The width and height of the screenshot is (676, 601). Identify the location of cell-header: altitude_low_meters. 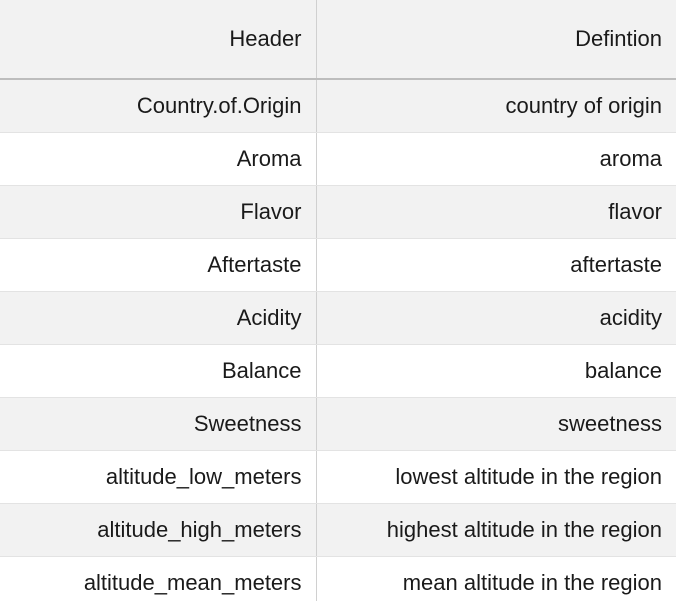
(158, 477).